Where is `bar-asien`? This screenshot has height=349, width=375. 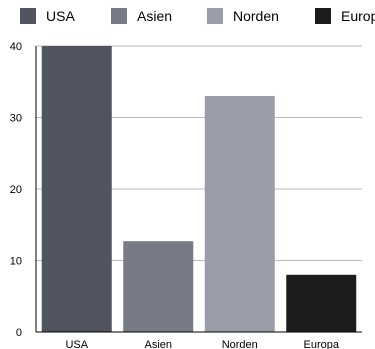 bar-asien is located at coordinates (158, 286).